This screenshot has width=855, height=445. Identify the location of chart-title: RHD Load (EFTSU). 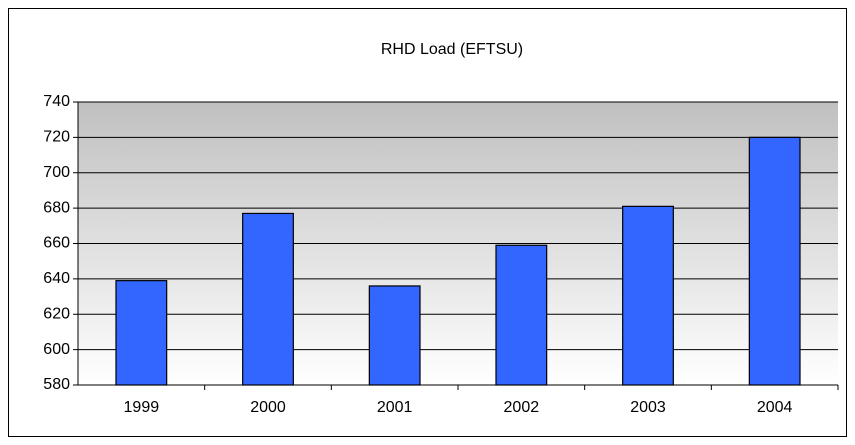
(452, 49).